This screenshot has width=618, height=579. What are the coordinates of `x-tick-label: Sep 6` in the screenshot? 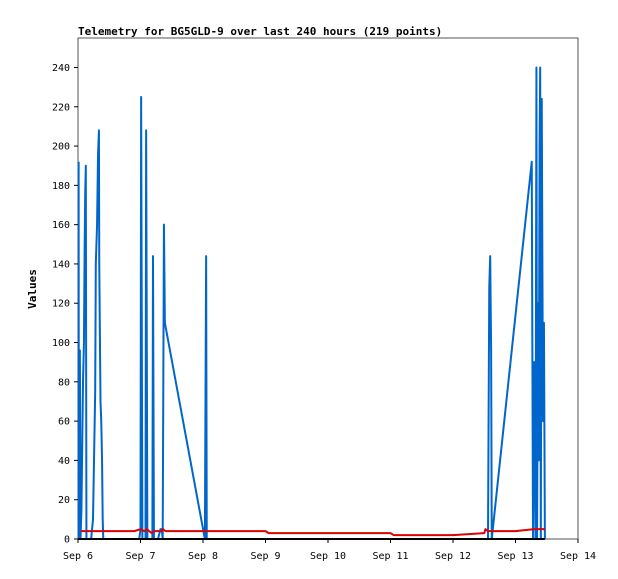 It's located at (78, 556).